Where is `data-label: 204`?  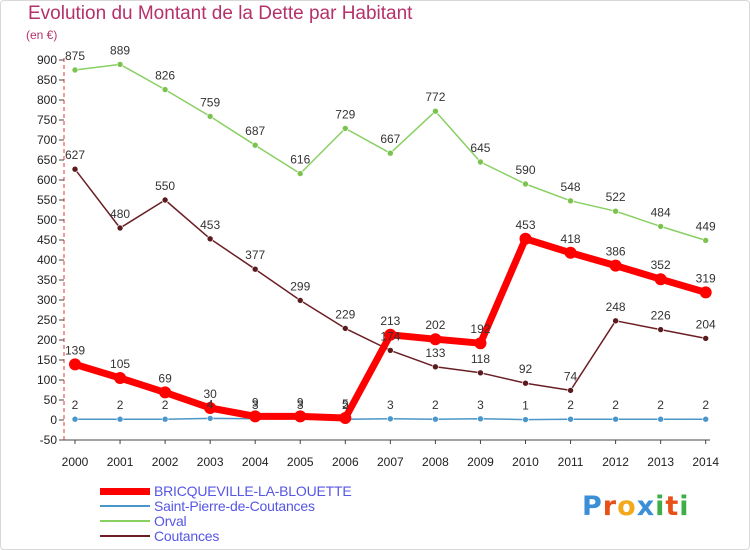
data-label: 204 is located at coordinates (706, 324).